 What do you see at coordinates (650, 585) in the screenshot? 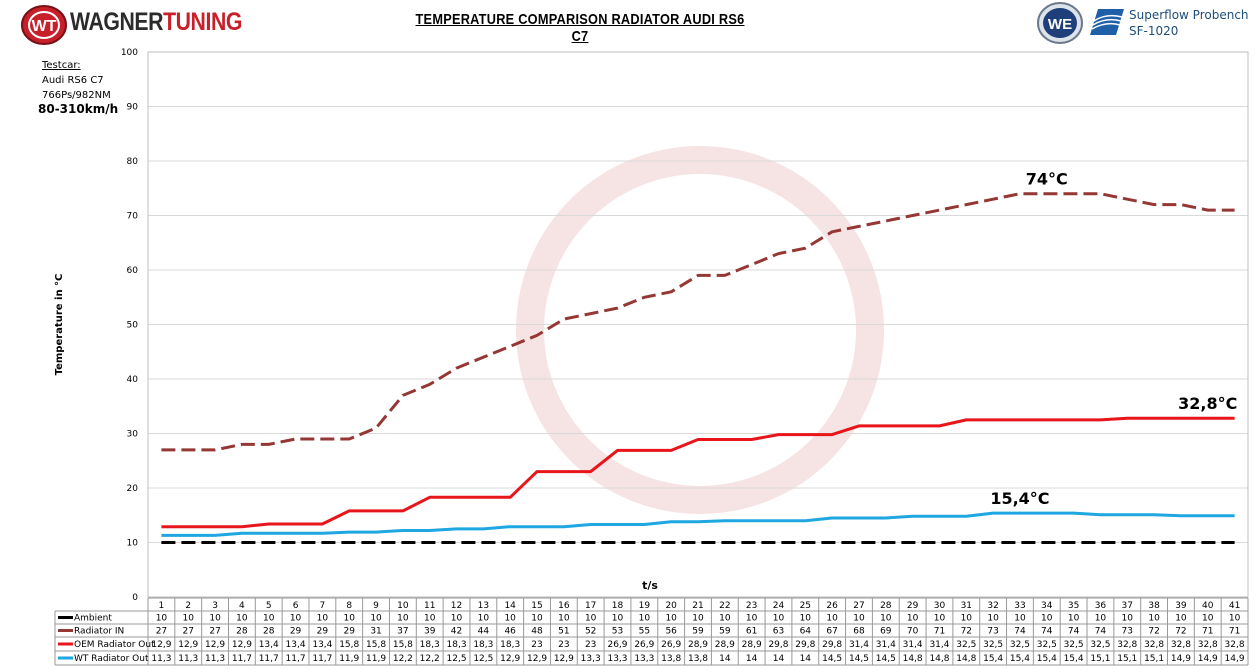
I see `x-axis-label: t/s` at bounding box center [650, 585].